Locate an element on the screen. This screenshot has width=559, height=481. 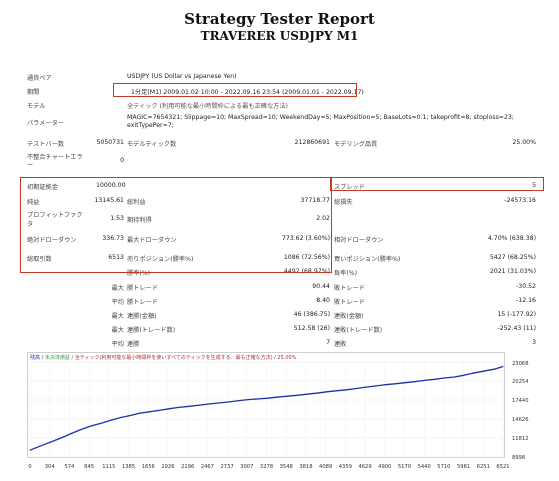
x-tick-label: 574 is located at coordinates (69, 467).